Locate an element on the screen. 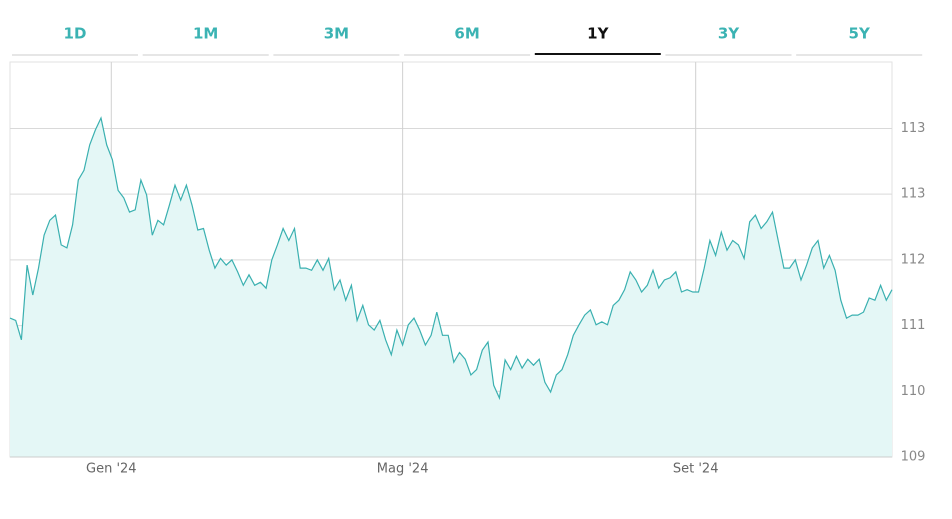  tab-label: 5Y is located at coordinates (860, 34).